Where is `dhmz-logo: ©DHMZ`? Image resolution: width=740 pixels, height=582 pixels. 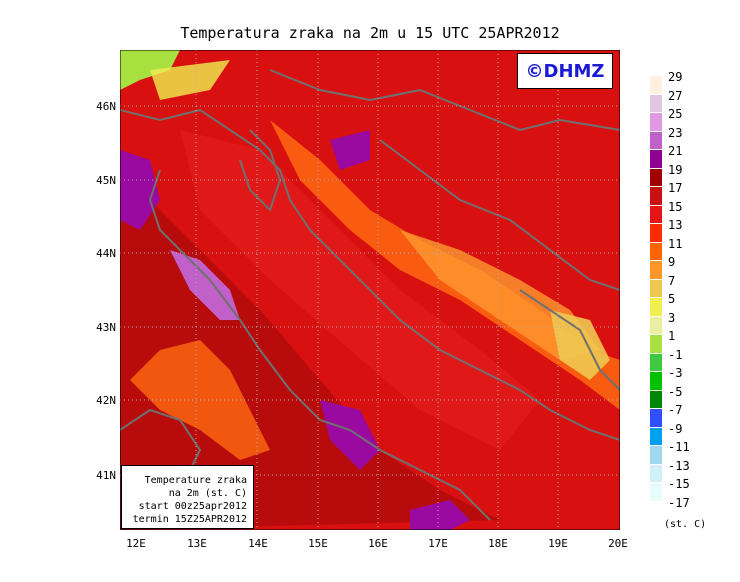 dhmz-logo: ©DHMZ is located at coordinates (565, 71).